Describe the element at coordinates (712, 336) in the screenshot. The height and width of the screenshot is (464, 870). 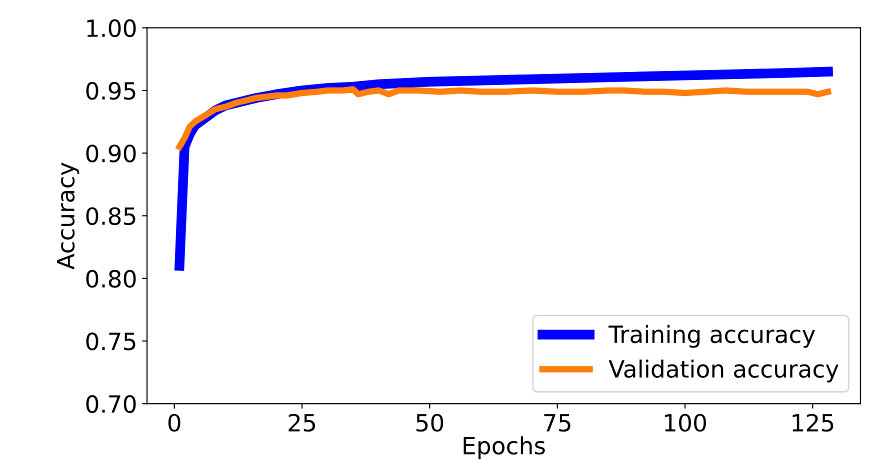
I see `legend-label: Training accuracy` at that location.